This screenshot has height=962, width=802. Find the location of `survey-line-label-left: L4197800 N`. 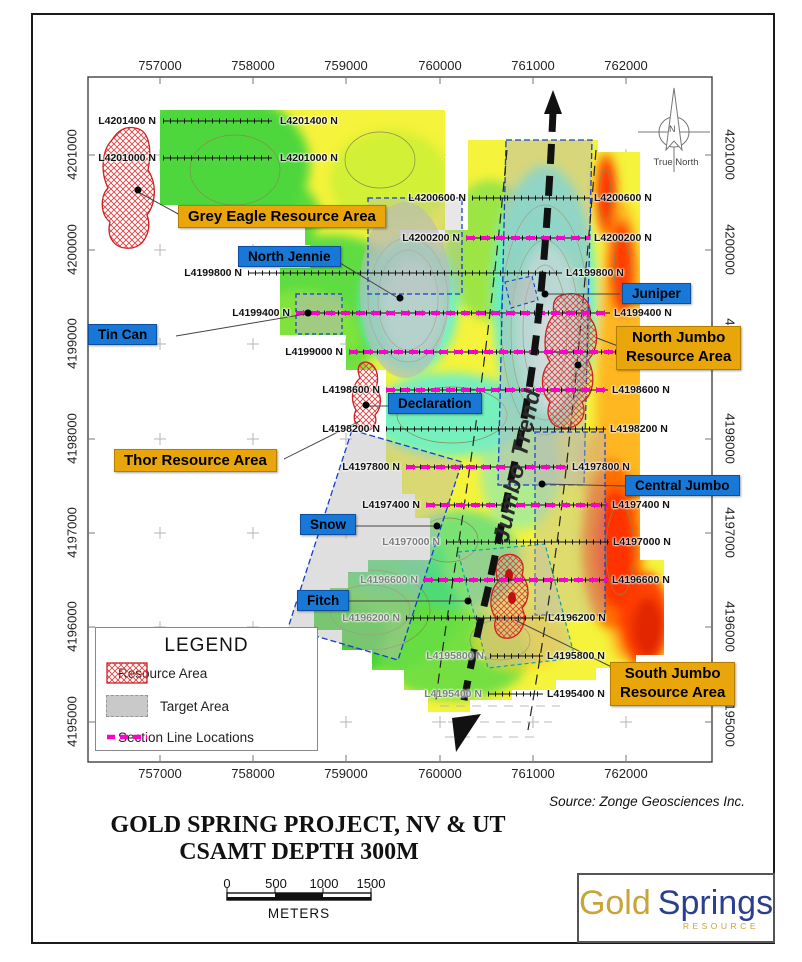

survey-line-label-left: L4197800 N is located at coordinates (371, 467).